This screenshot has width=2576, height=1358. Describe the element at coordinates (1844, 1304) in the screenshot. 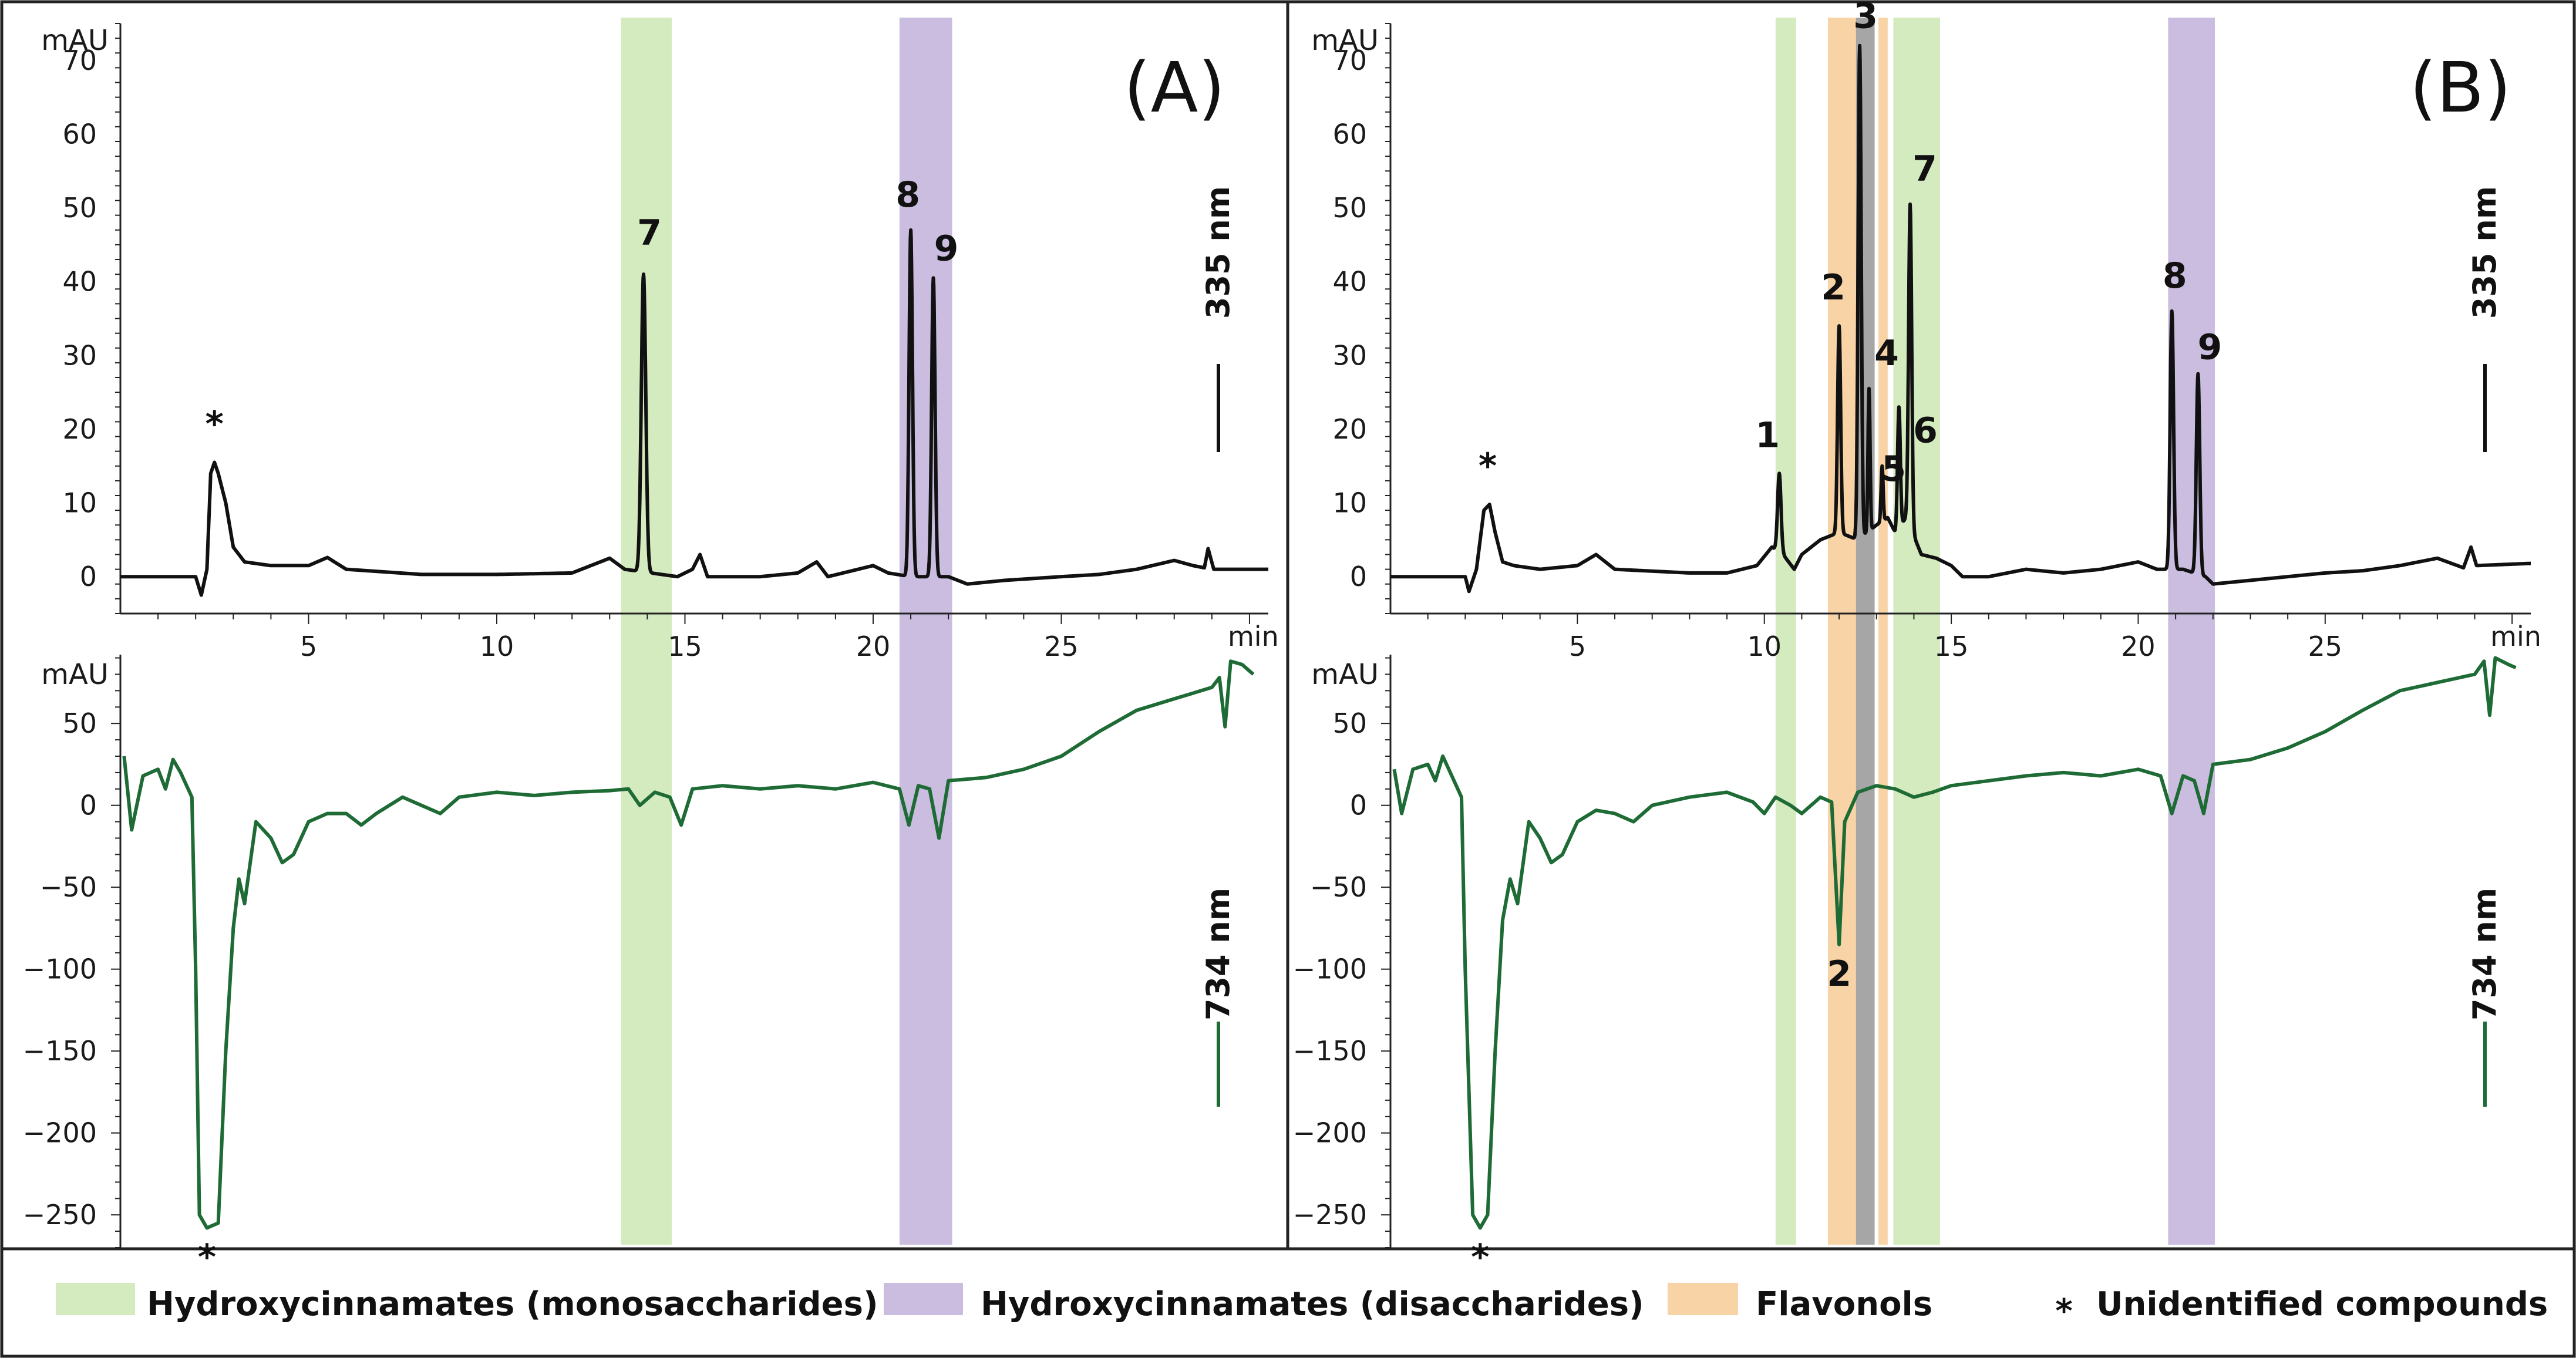

I see `legend-label-flav: Flavonols` at that location.